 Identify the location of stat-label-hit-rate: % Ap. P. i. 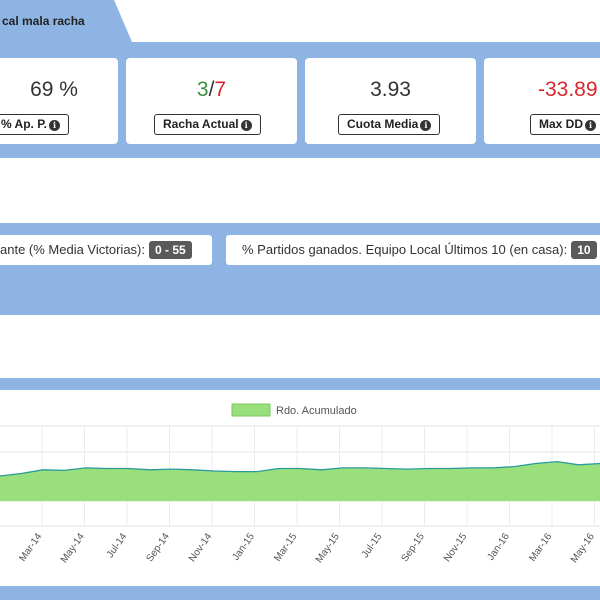
(35, 124).